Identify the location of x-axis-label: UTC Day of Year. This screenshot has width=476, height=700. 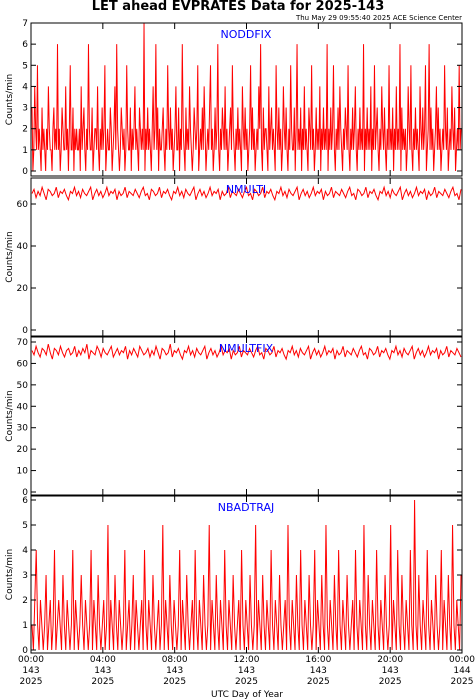
(247, 695).